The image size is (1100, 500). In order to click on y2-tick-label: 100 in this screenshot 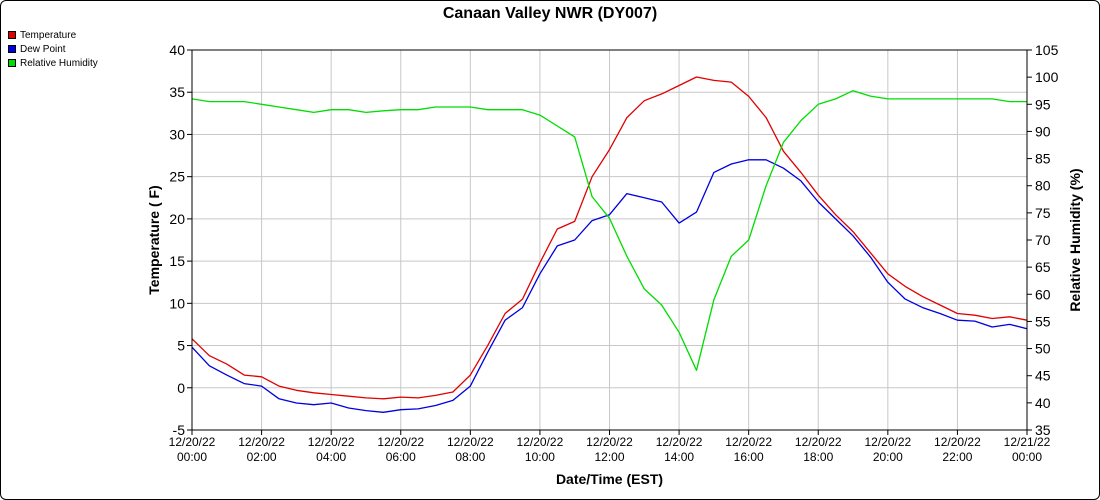, I will do `click(1047, 77)`.